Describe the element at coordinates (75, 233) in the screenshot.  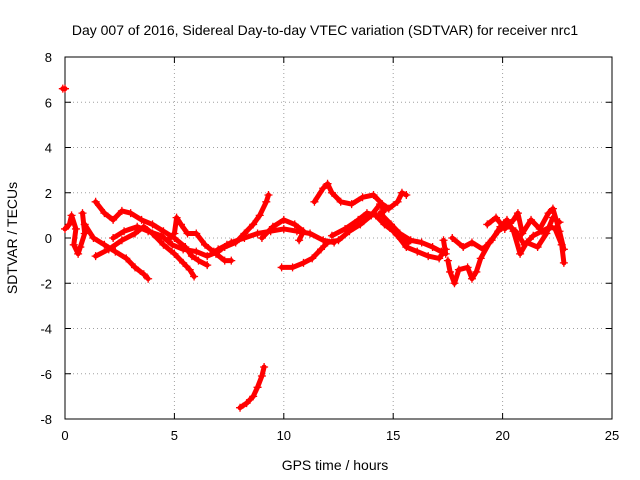
I see `data-series-pass-b` at that location.